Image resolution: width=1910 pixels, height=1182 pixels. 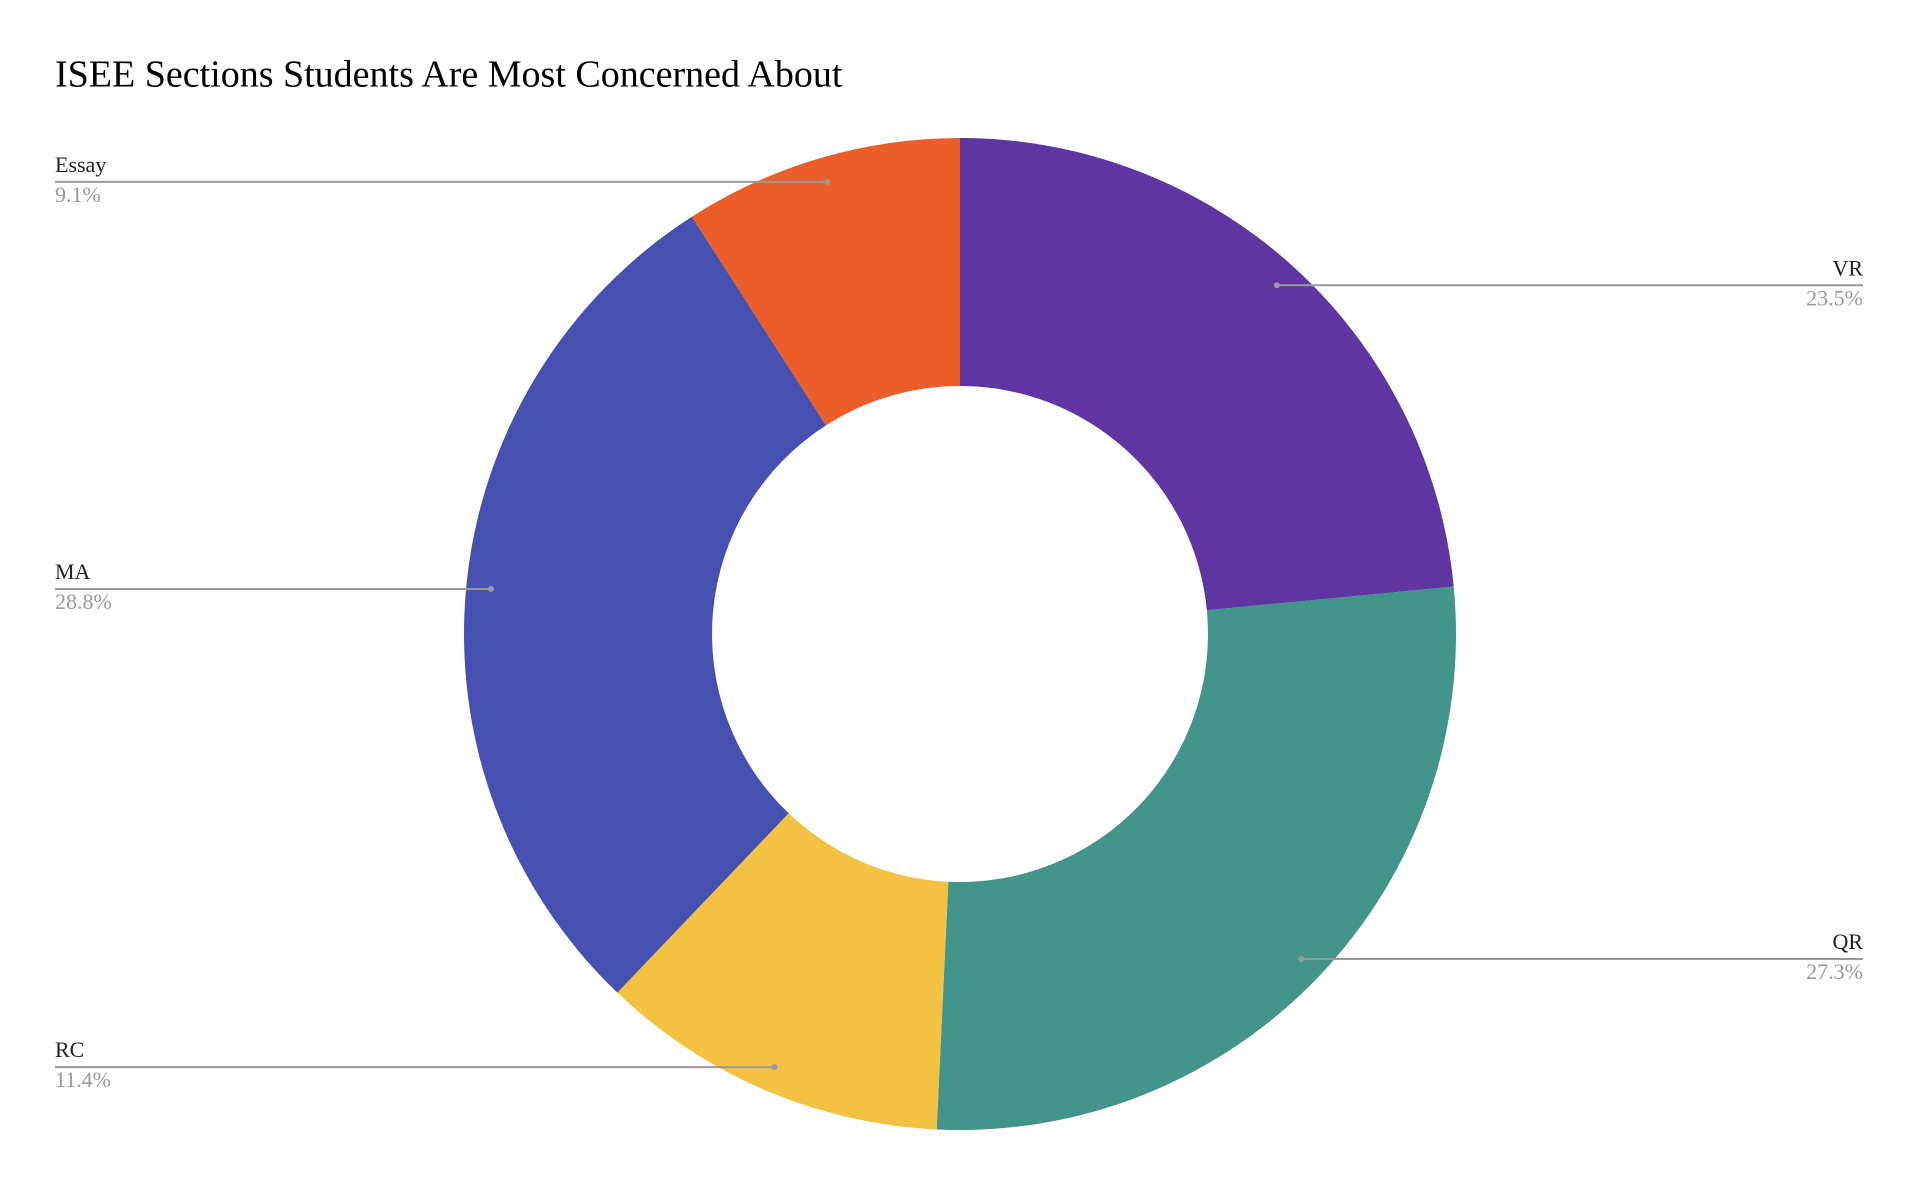 I want to click on slice-label: RC, so click(x=69, y=1049).